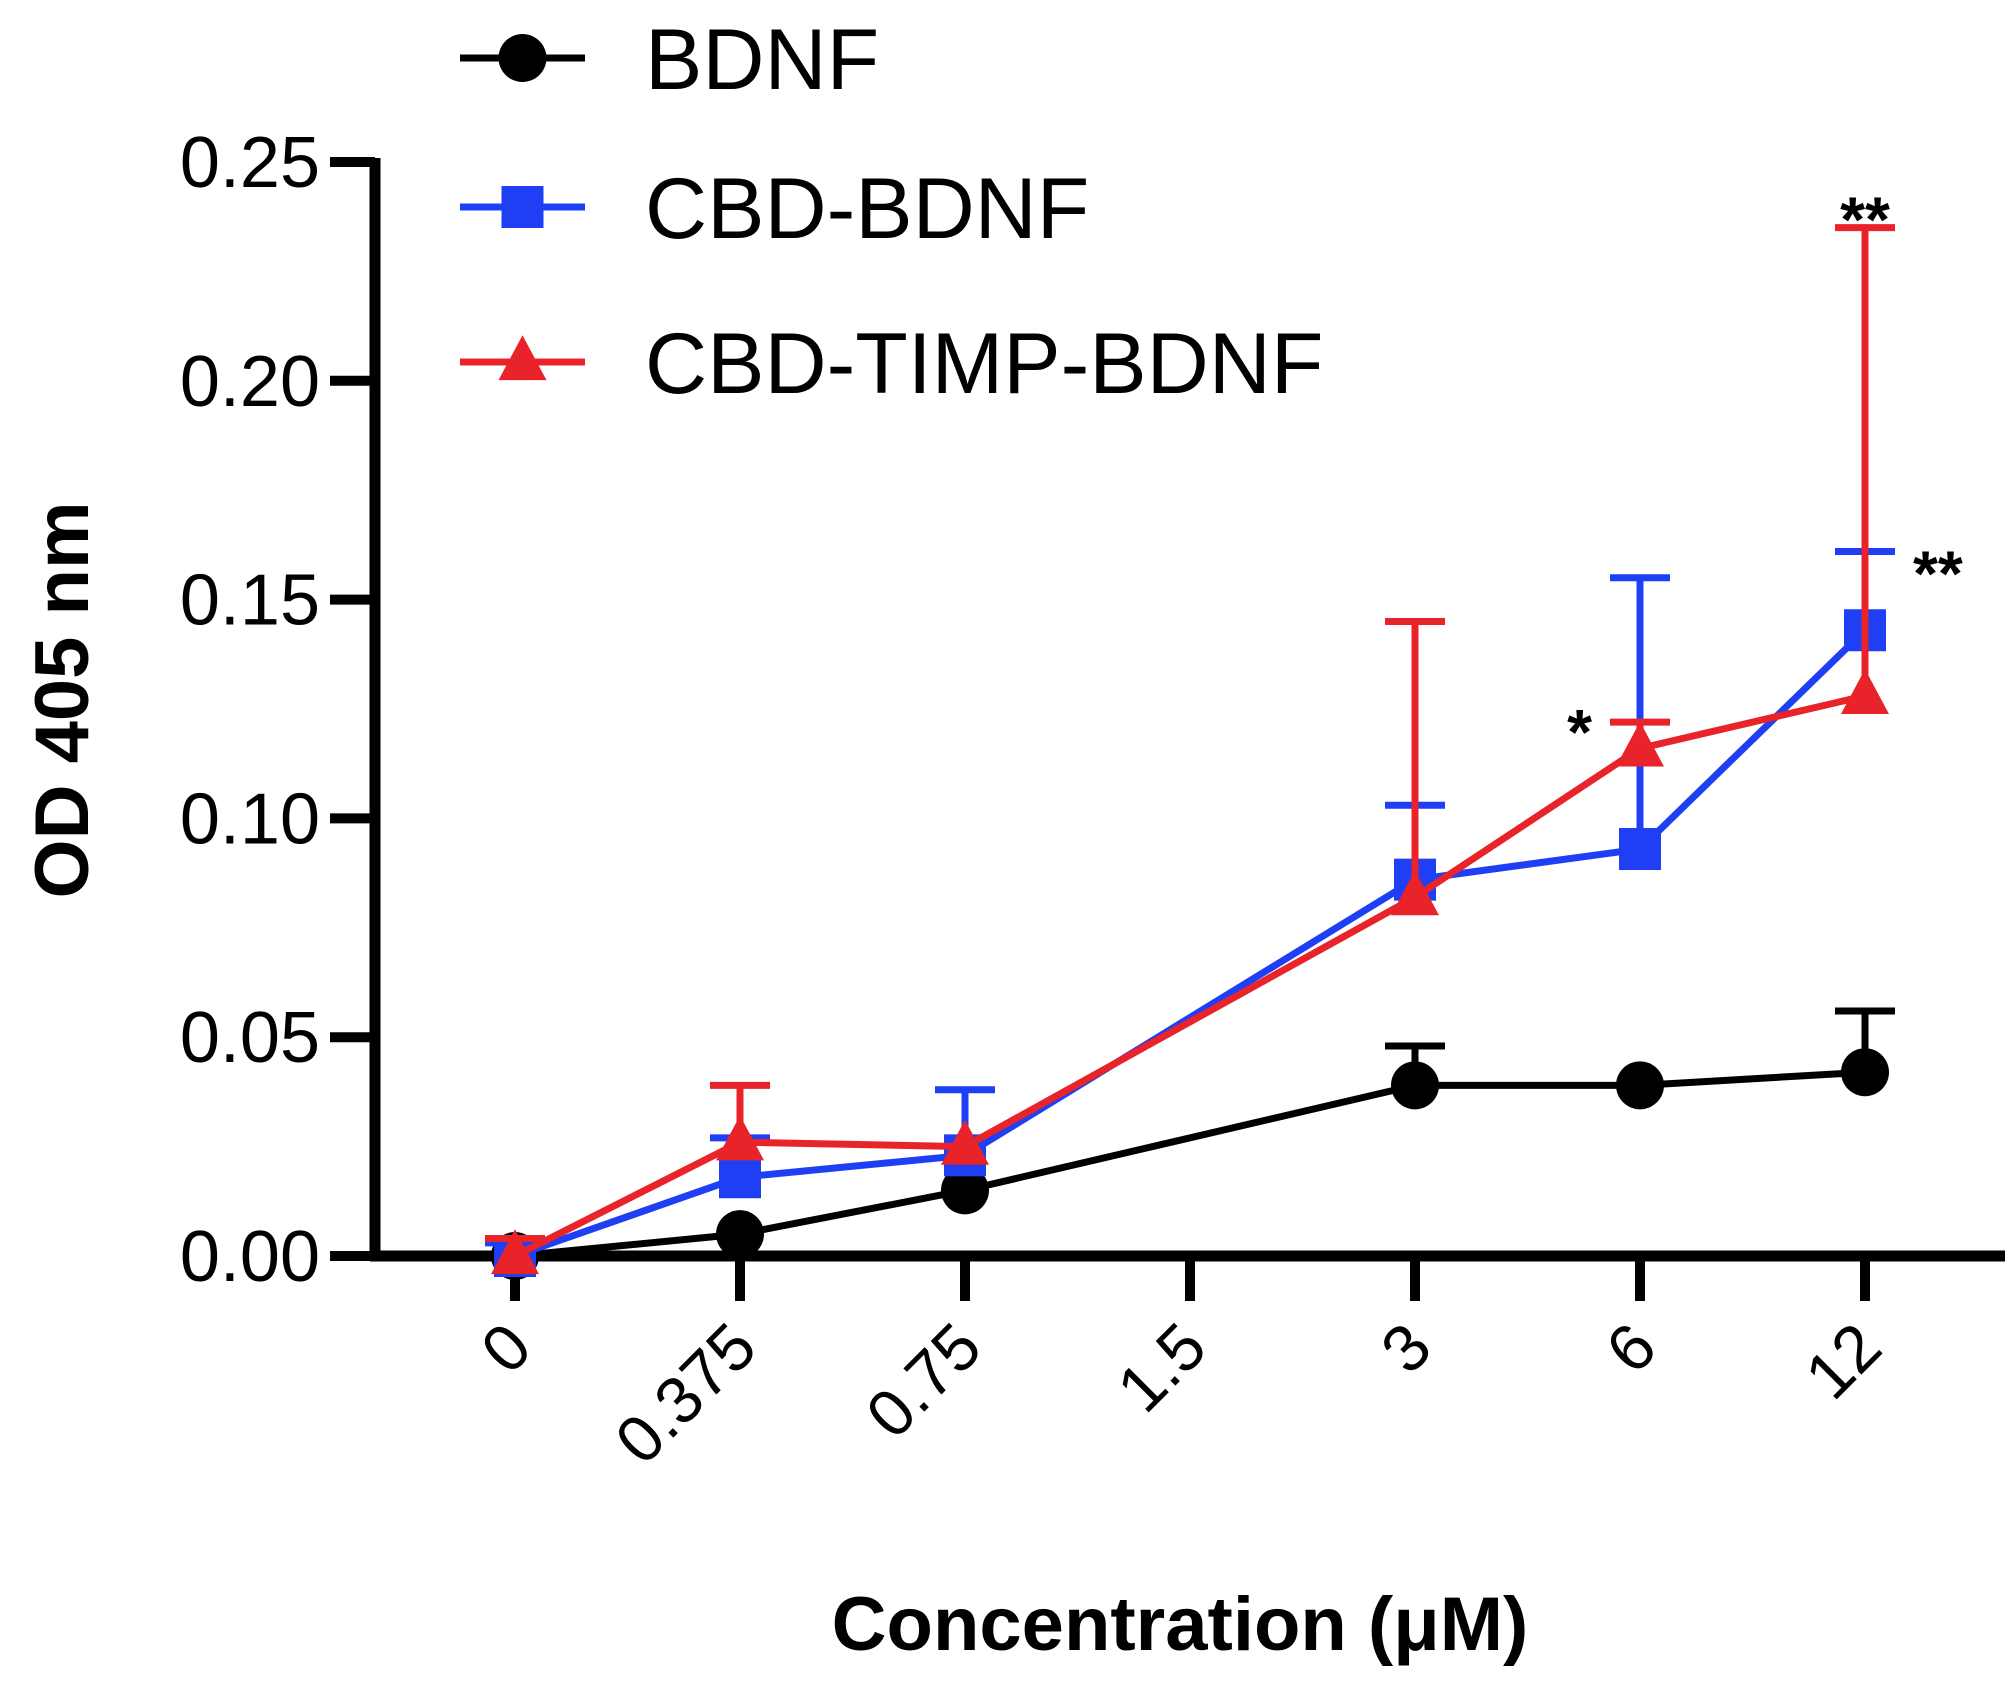 Image resolution: width=2015 pixels, height=1687 pixels. I want to click on y-tick-label: 0.00, so click(250, 1257).